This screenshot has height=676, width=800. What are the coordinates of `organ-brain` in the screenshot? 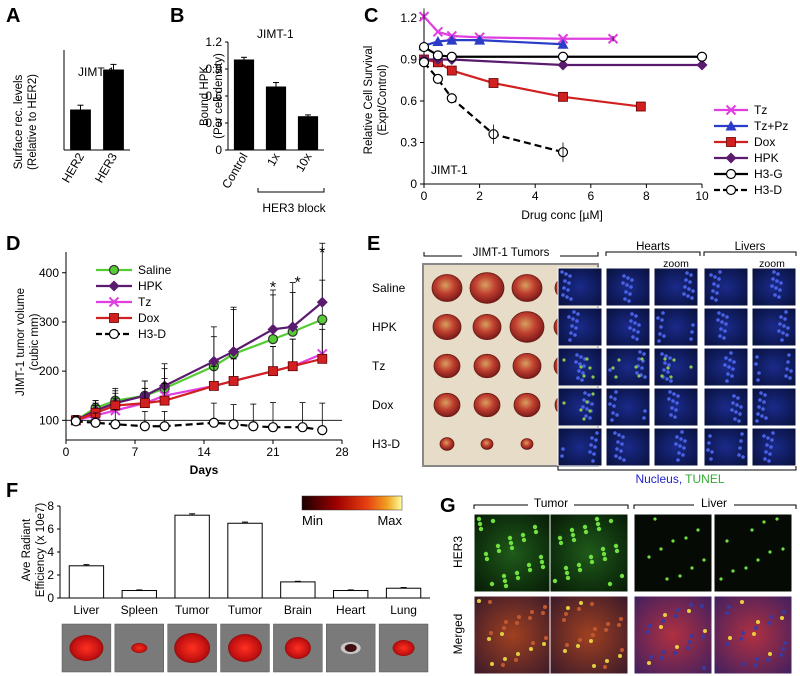 It's located at (297, 648).